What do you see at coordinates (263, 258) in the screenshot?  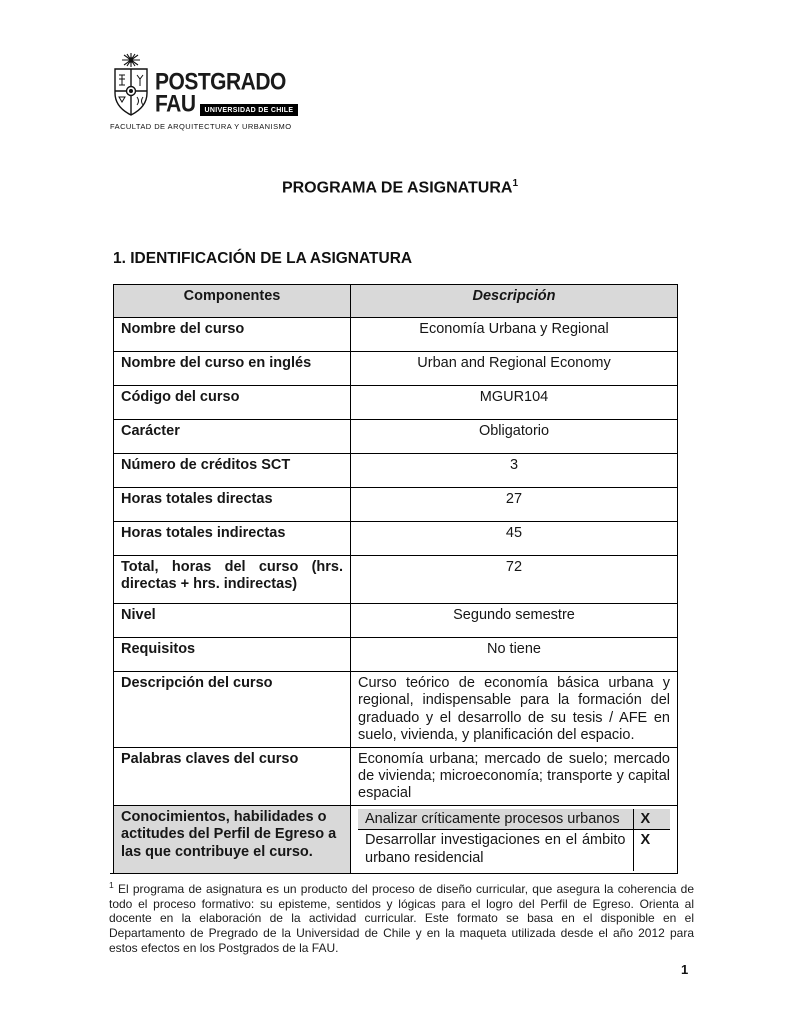 I see `section-1-heading: 1. IDENTIFICACIÓN DE LA ASIGNATURA` at bounding box center [263, 258].